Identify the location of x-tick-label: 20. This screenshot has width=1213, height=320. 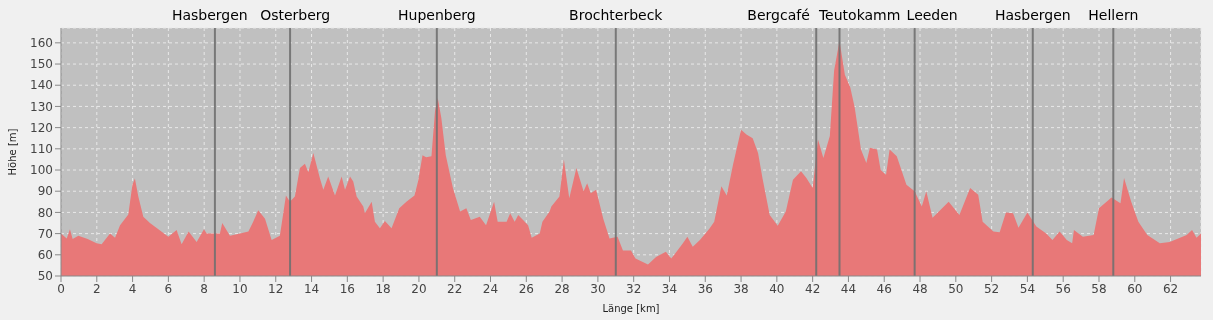
(419, 288).